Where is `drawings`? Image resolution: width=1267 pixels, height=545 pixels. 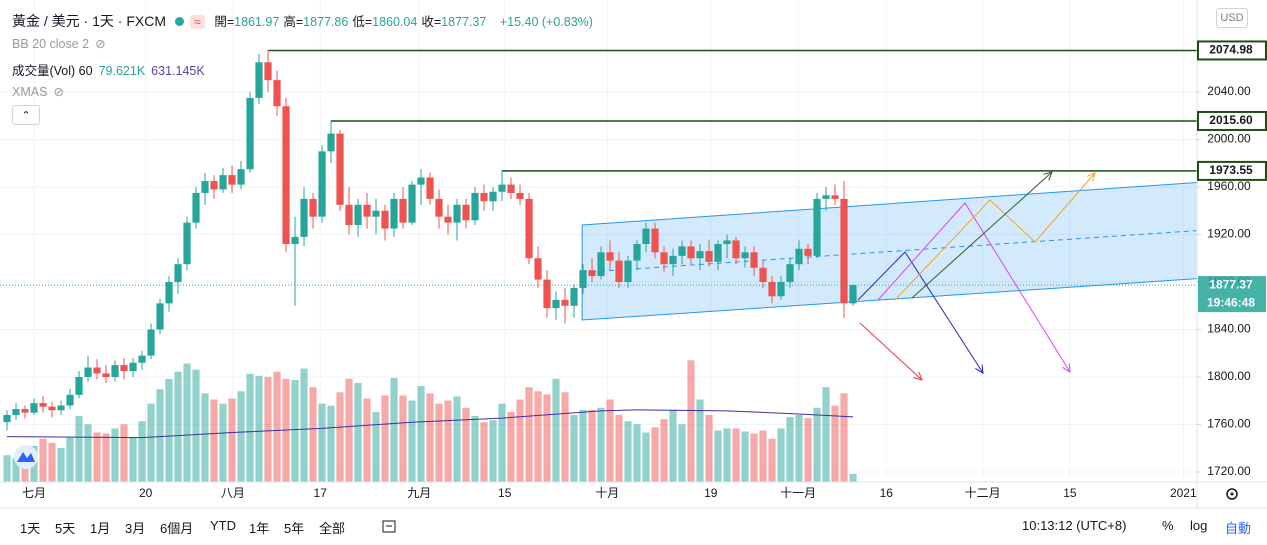 drawings is located at coordinates (976, 276).